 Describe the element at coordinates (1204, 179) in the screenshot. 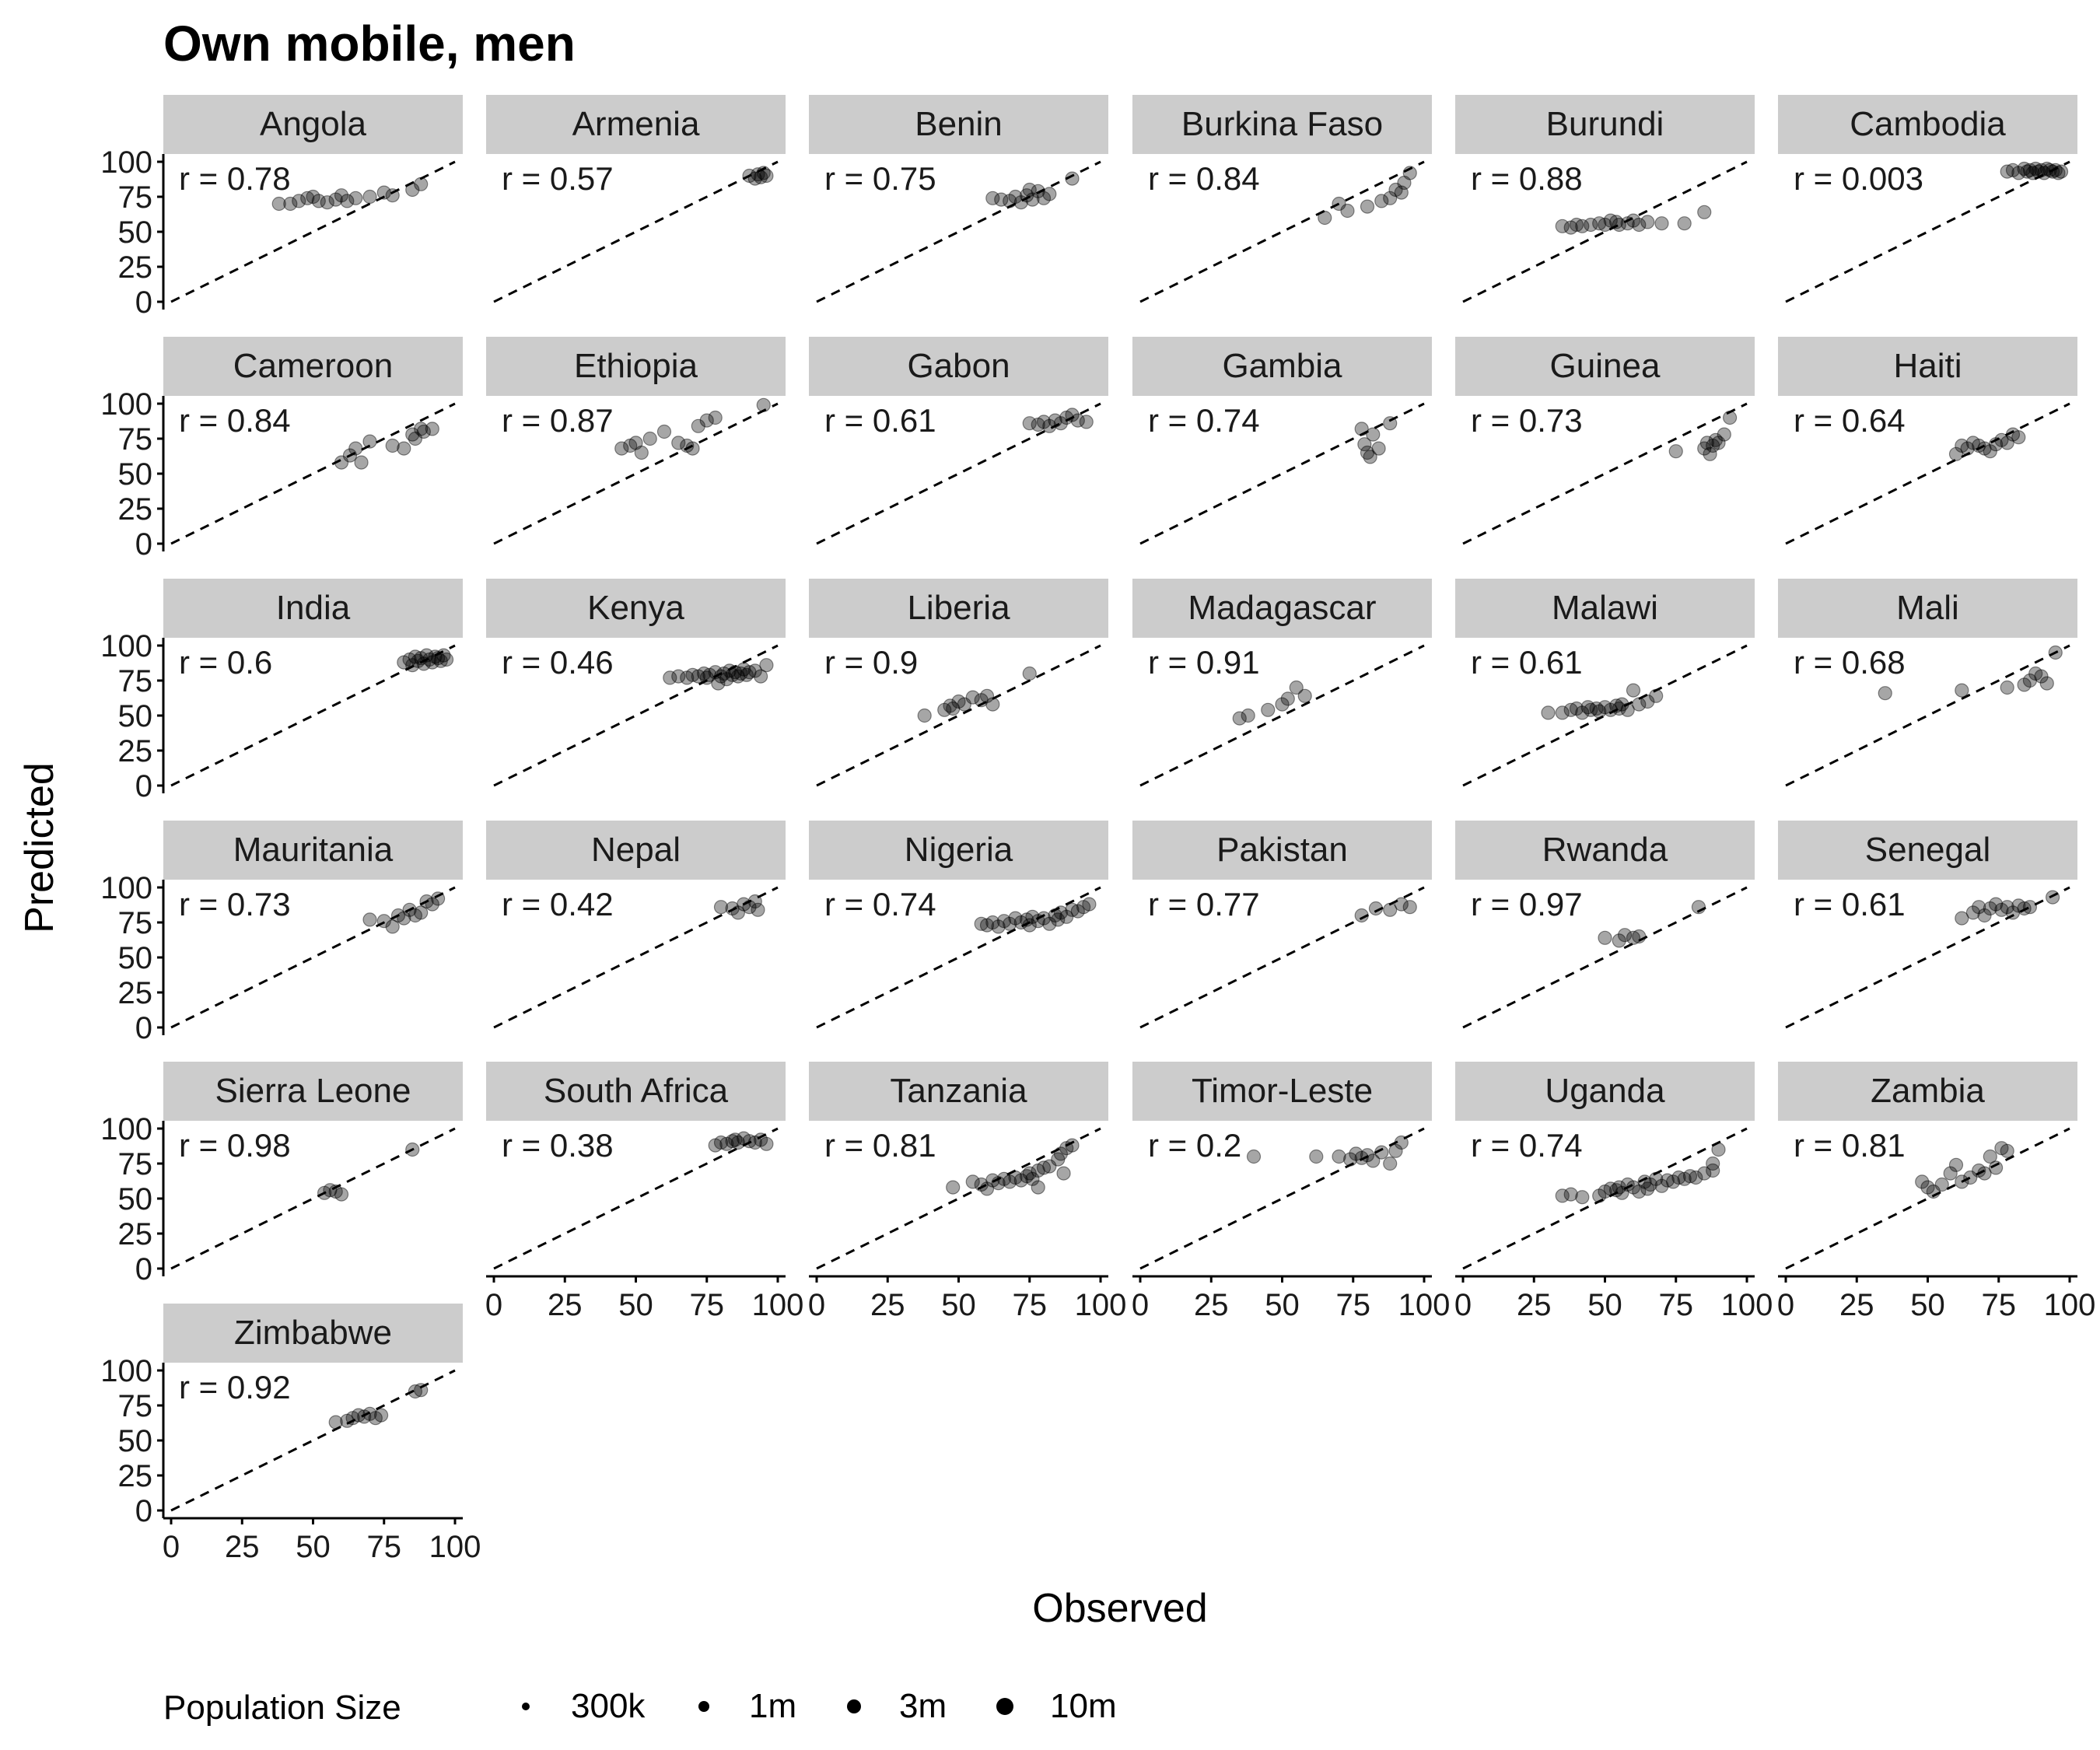

I see `correlation-label: r = 0.84` at that location.